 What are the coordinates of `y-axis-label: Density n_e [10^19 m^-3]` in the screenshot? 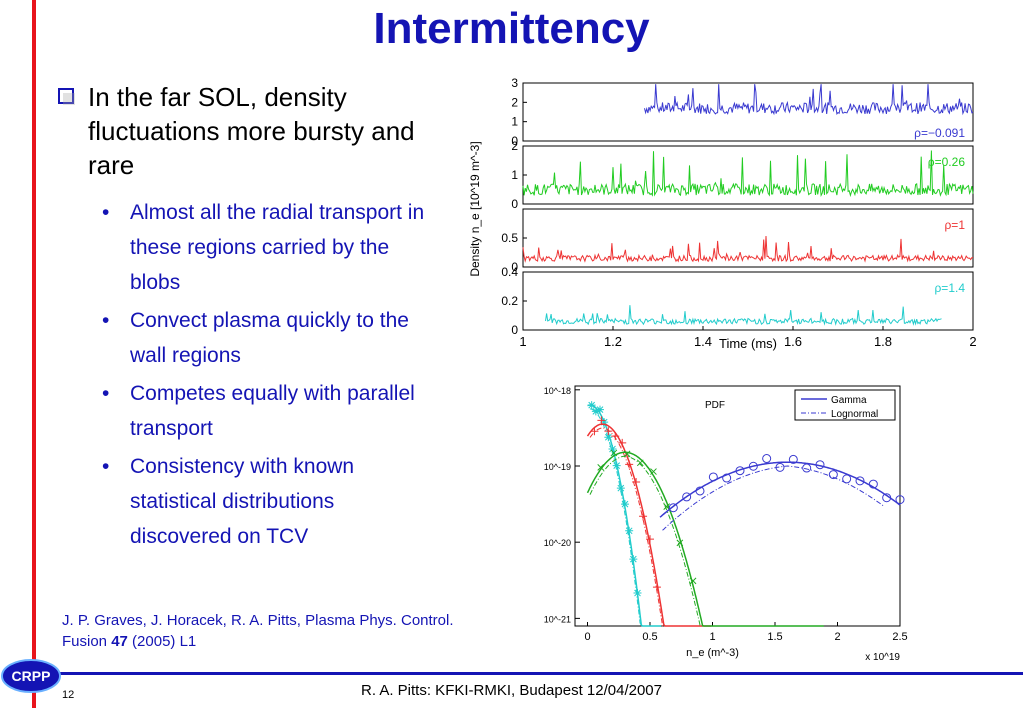 It's located at (475, 208).